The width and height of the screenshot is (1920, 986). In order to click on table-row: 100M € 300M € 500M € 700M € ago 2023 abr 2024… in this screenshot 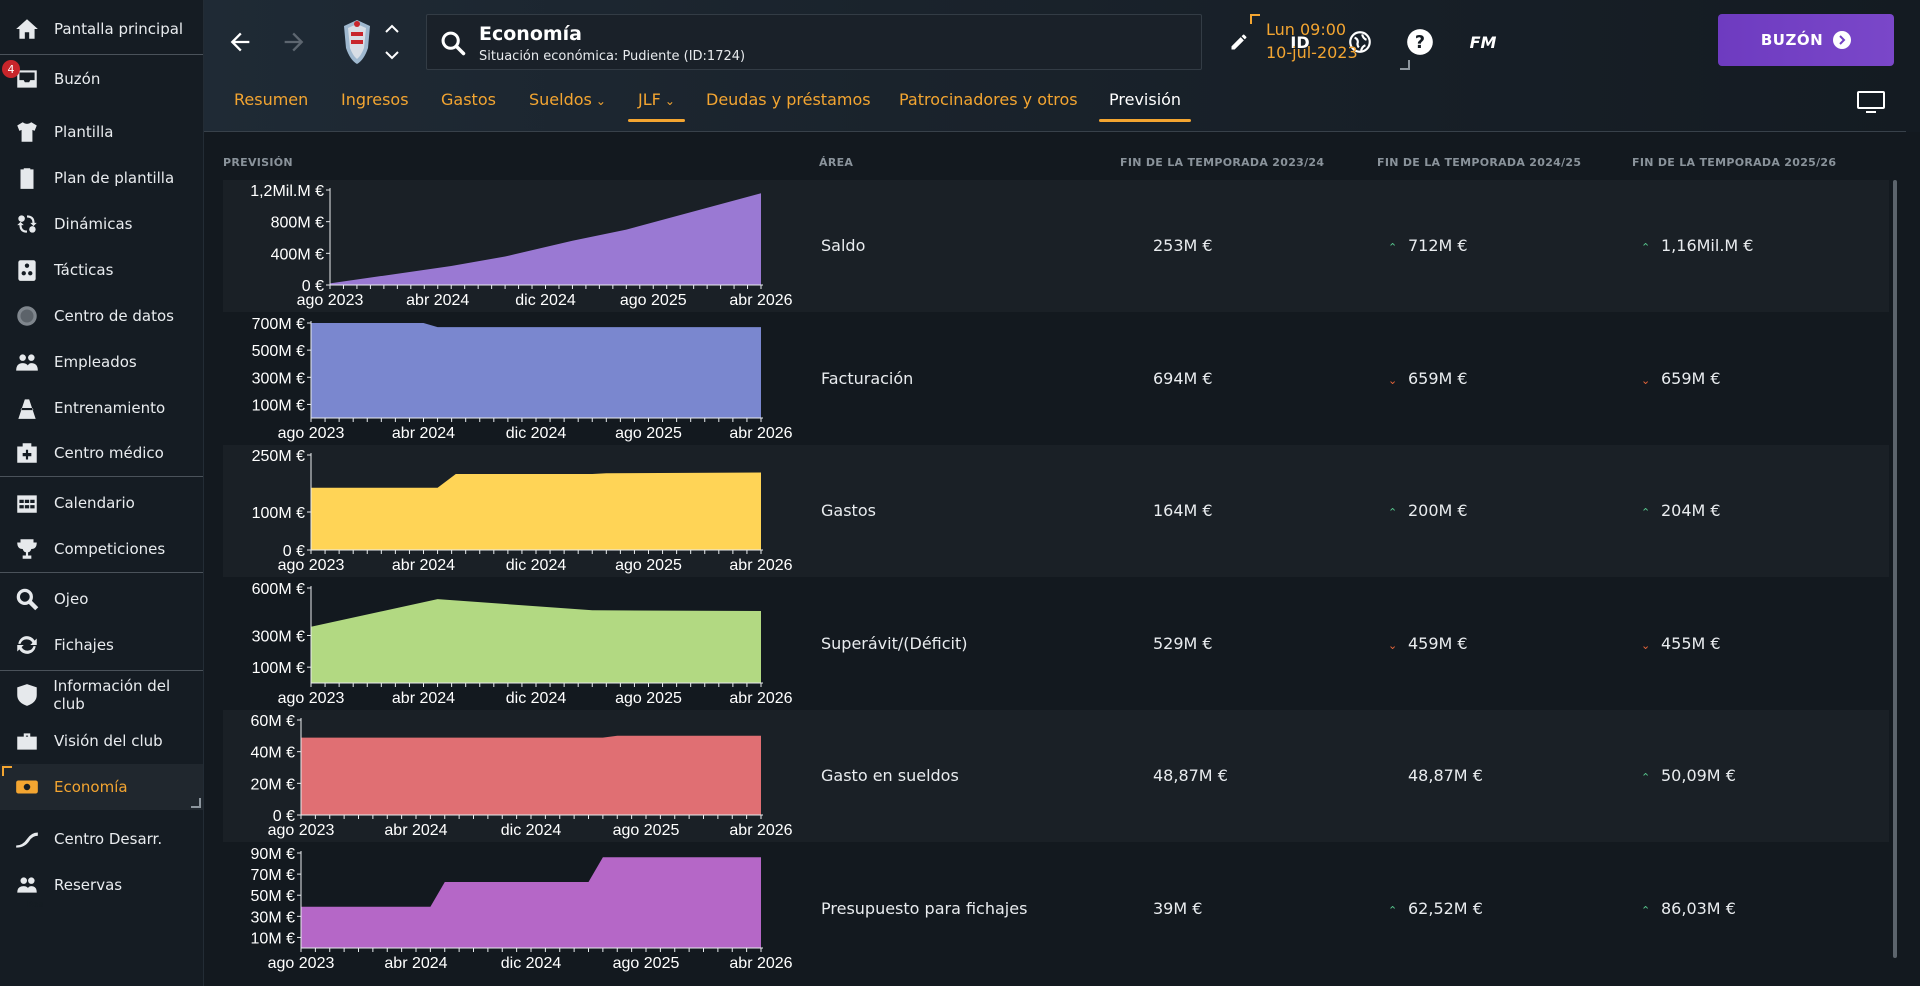, I will do `click(1056, 379)`.